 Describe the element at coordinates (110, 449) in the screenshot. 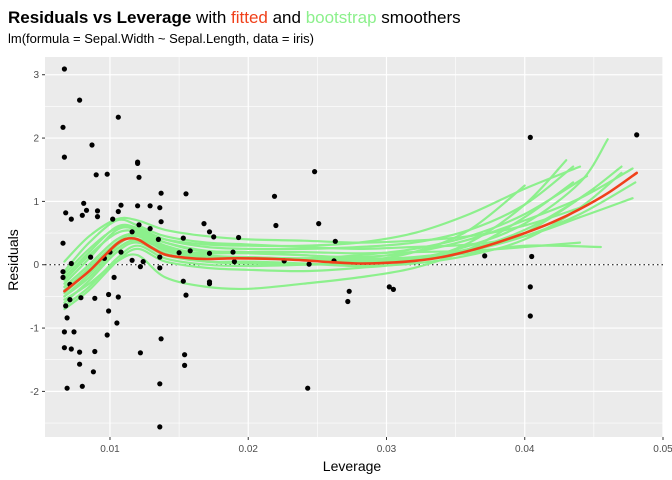

I see `x-tick-label: 0.01` at that location.